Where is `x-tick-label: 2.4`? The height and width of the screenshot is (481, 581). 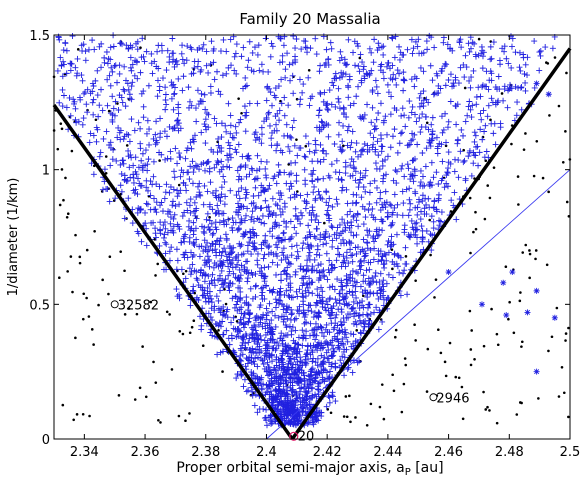
x-tick-label: 2.4 is located at coordinates (266, 452).